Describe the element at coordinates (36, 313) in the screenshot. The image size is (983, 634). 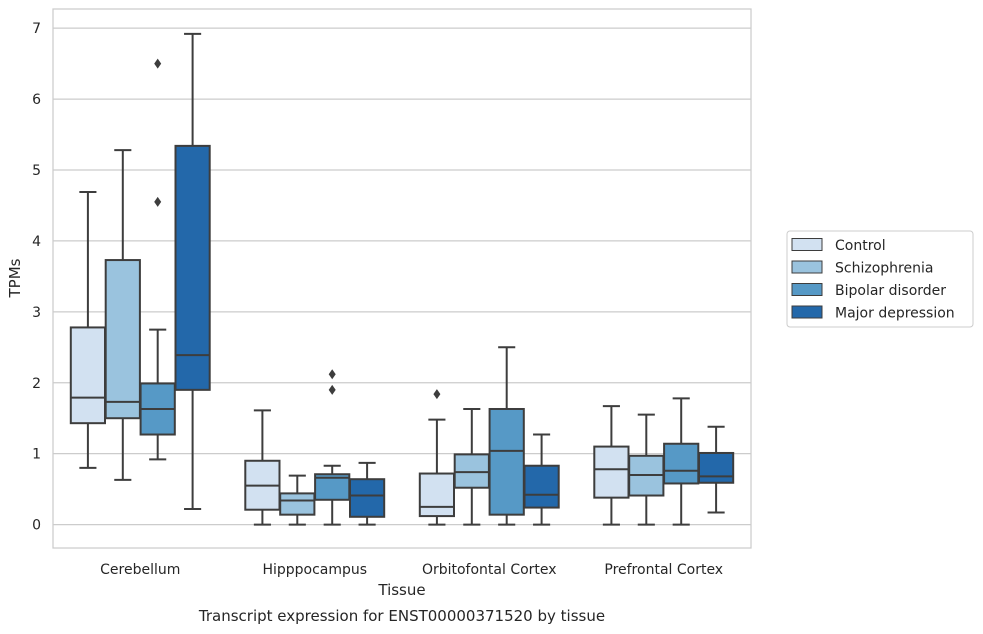
I see `y-tick-label: 3` at that location.